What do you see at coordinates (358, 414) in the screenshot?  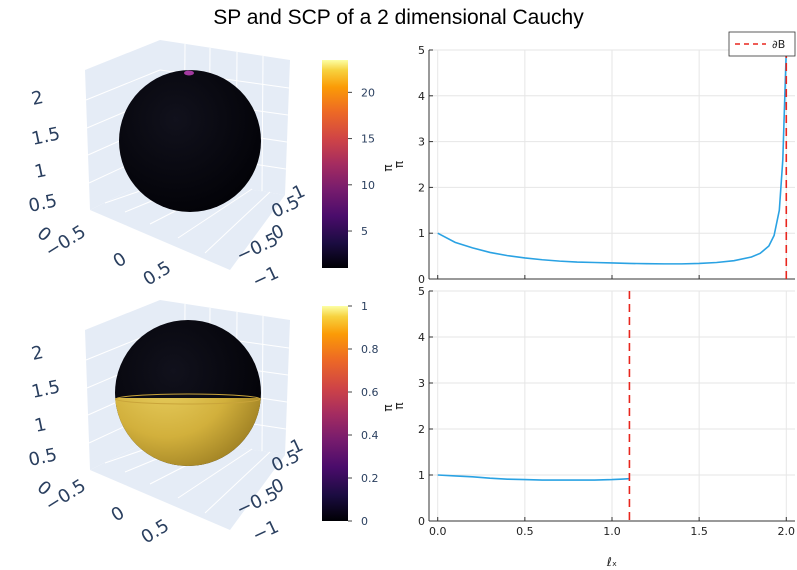 I see `colorbar-bottom: 0 0.2 0.4 0.6 0.8 1 π` at bounding box center [358, 414].